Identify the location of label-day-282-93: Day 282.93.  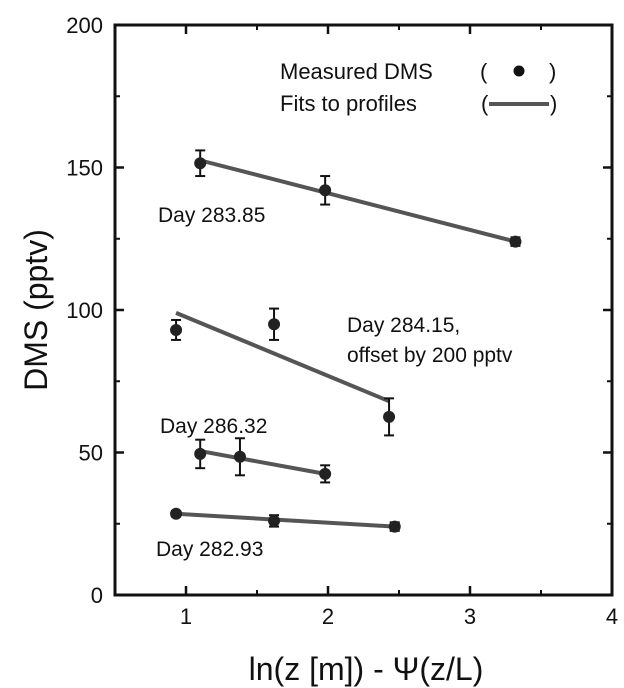
(209, 549).